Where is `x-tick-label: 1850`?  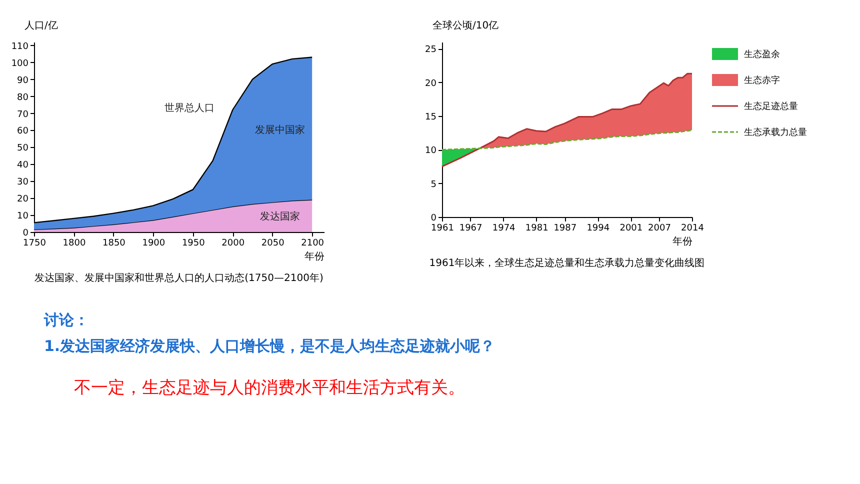 x-tick-label: 1850 is located at coordinates (114, 243).